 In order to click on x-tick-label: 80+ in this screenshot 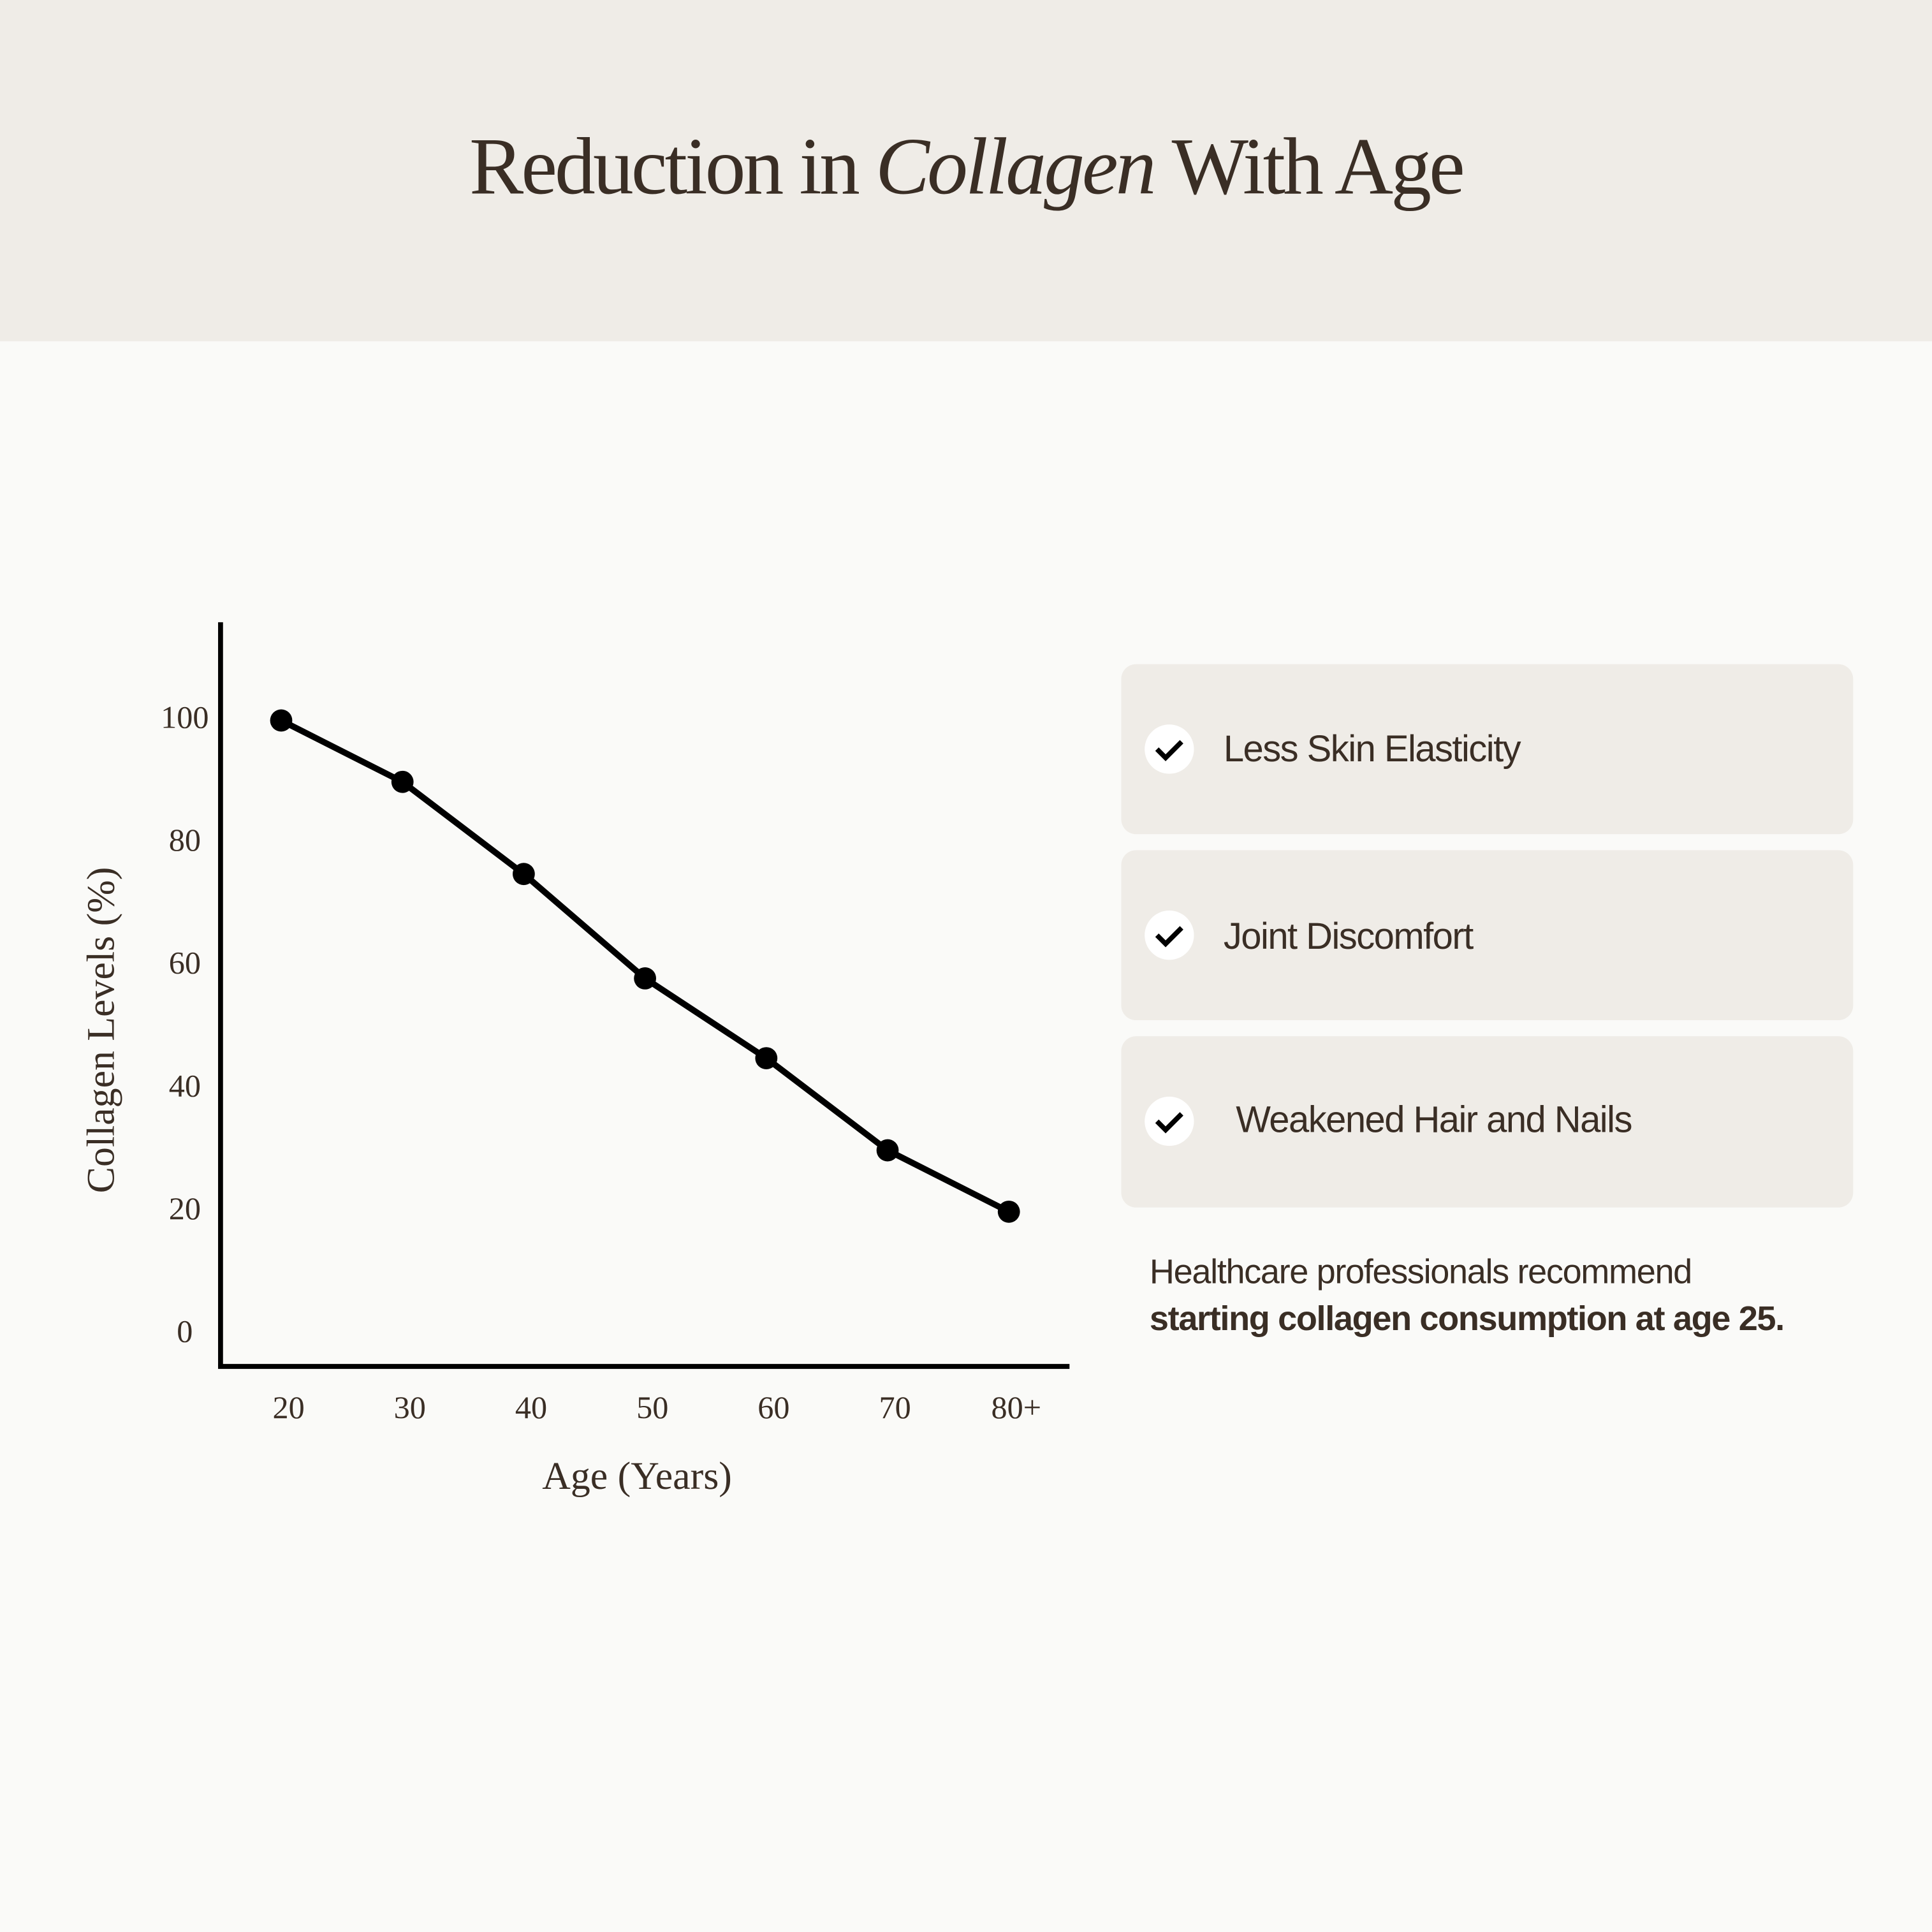, I will do `click(1017, 1407)`.